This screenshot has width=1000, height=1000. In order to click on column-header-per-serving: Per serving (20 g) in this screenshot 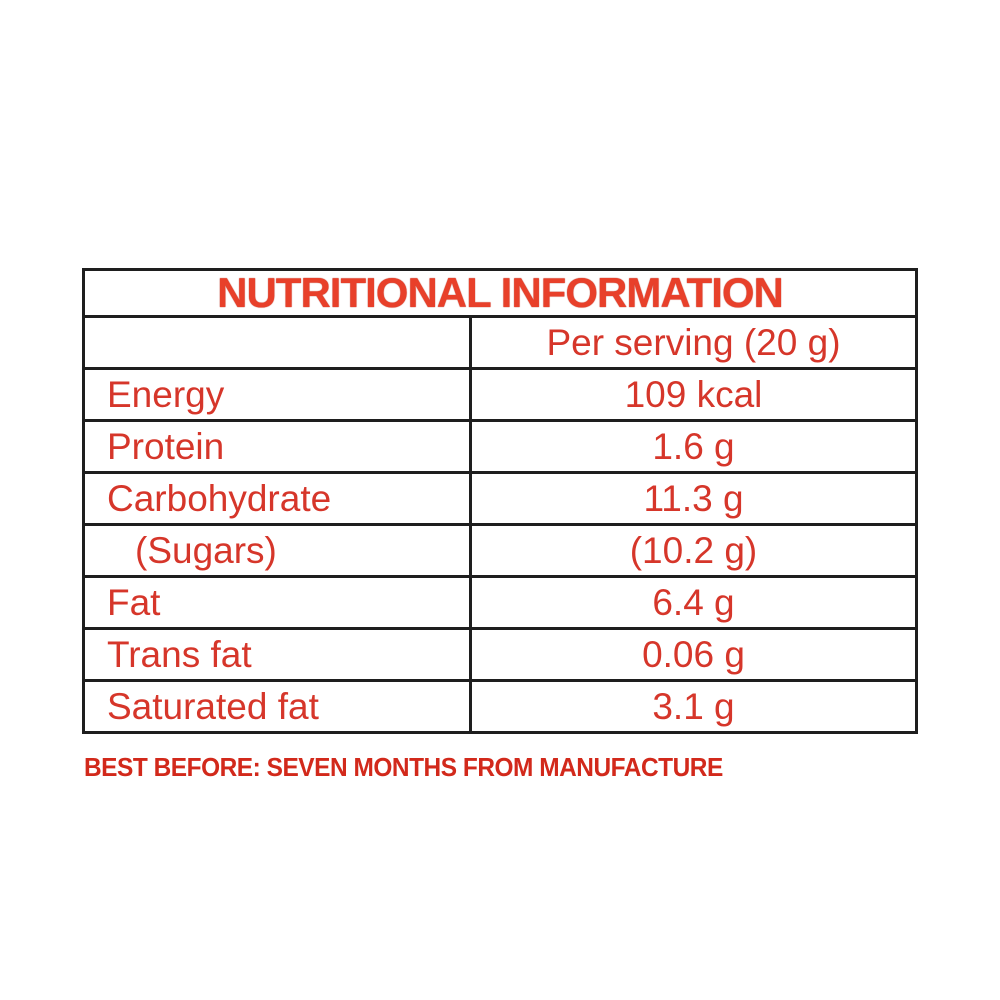, I will do `click(693, 342)`.